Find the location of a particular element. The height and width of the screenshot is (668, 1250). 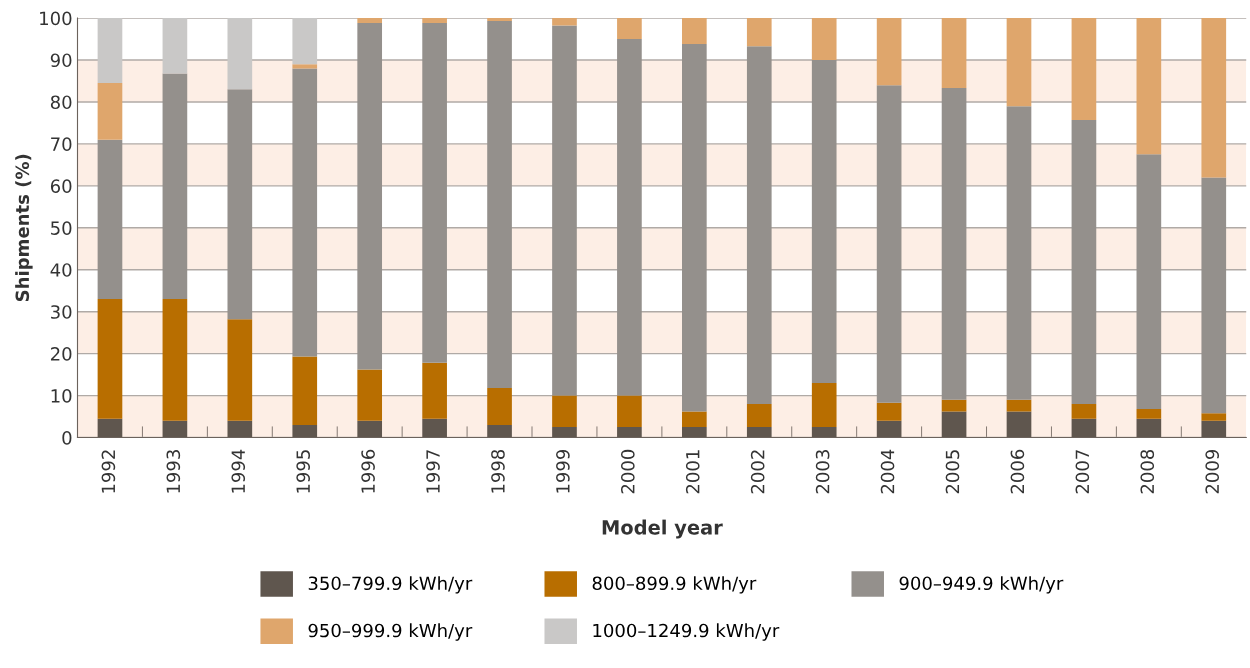

legend-label: 900–949.9 kWh/yr is located at coordinates (981, 585).